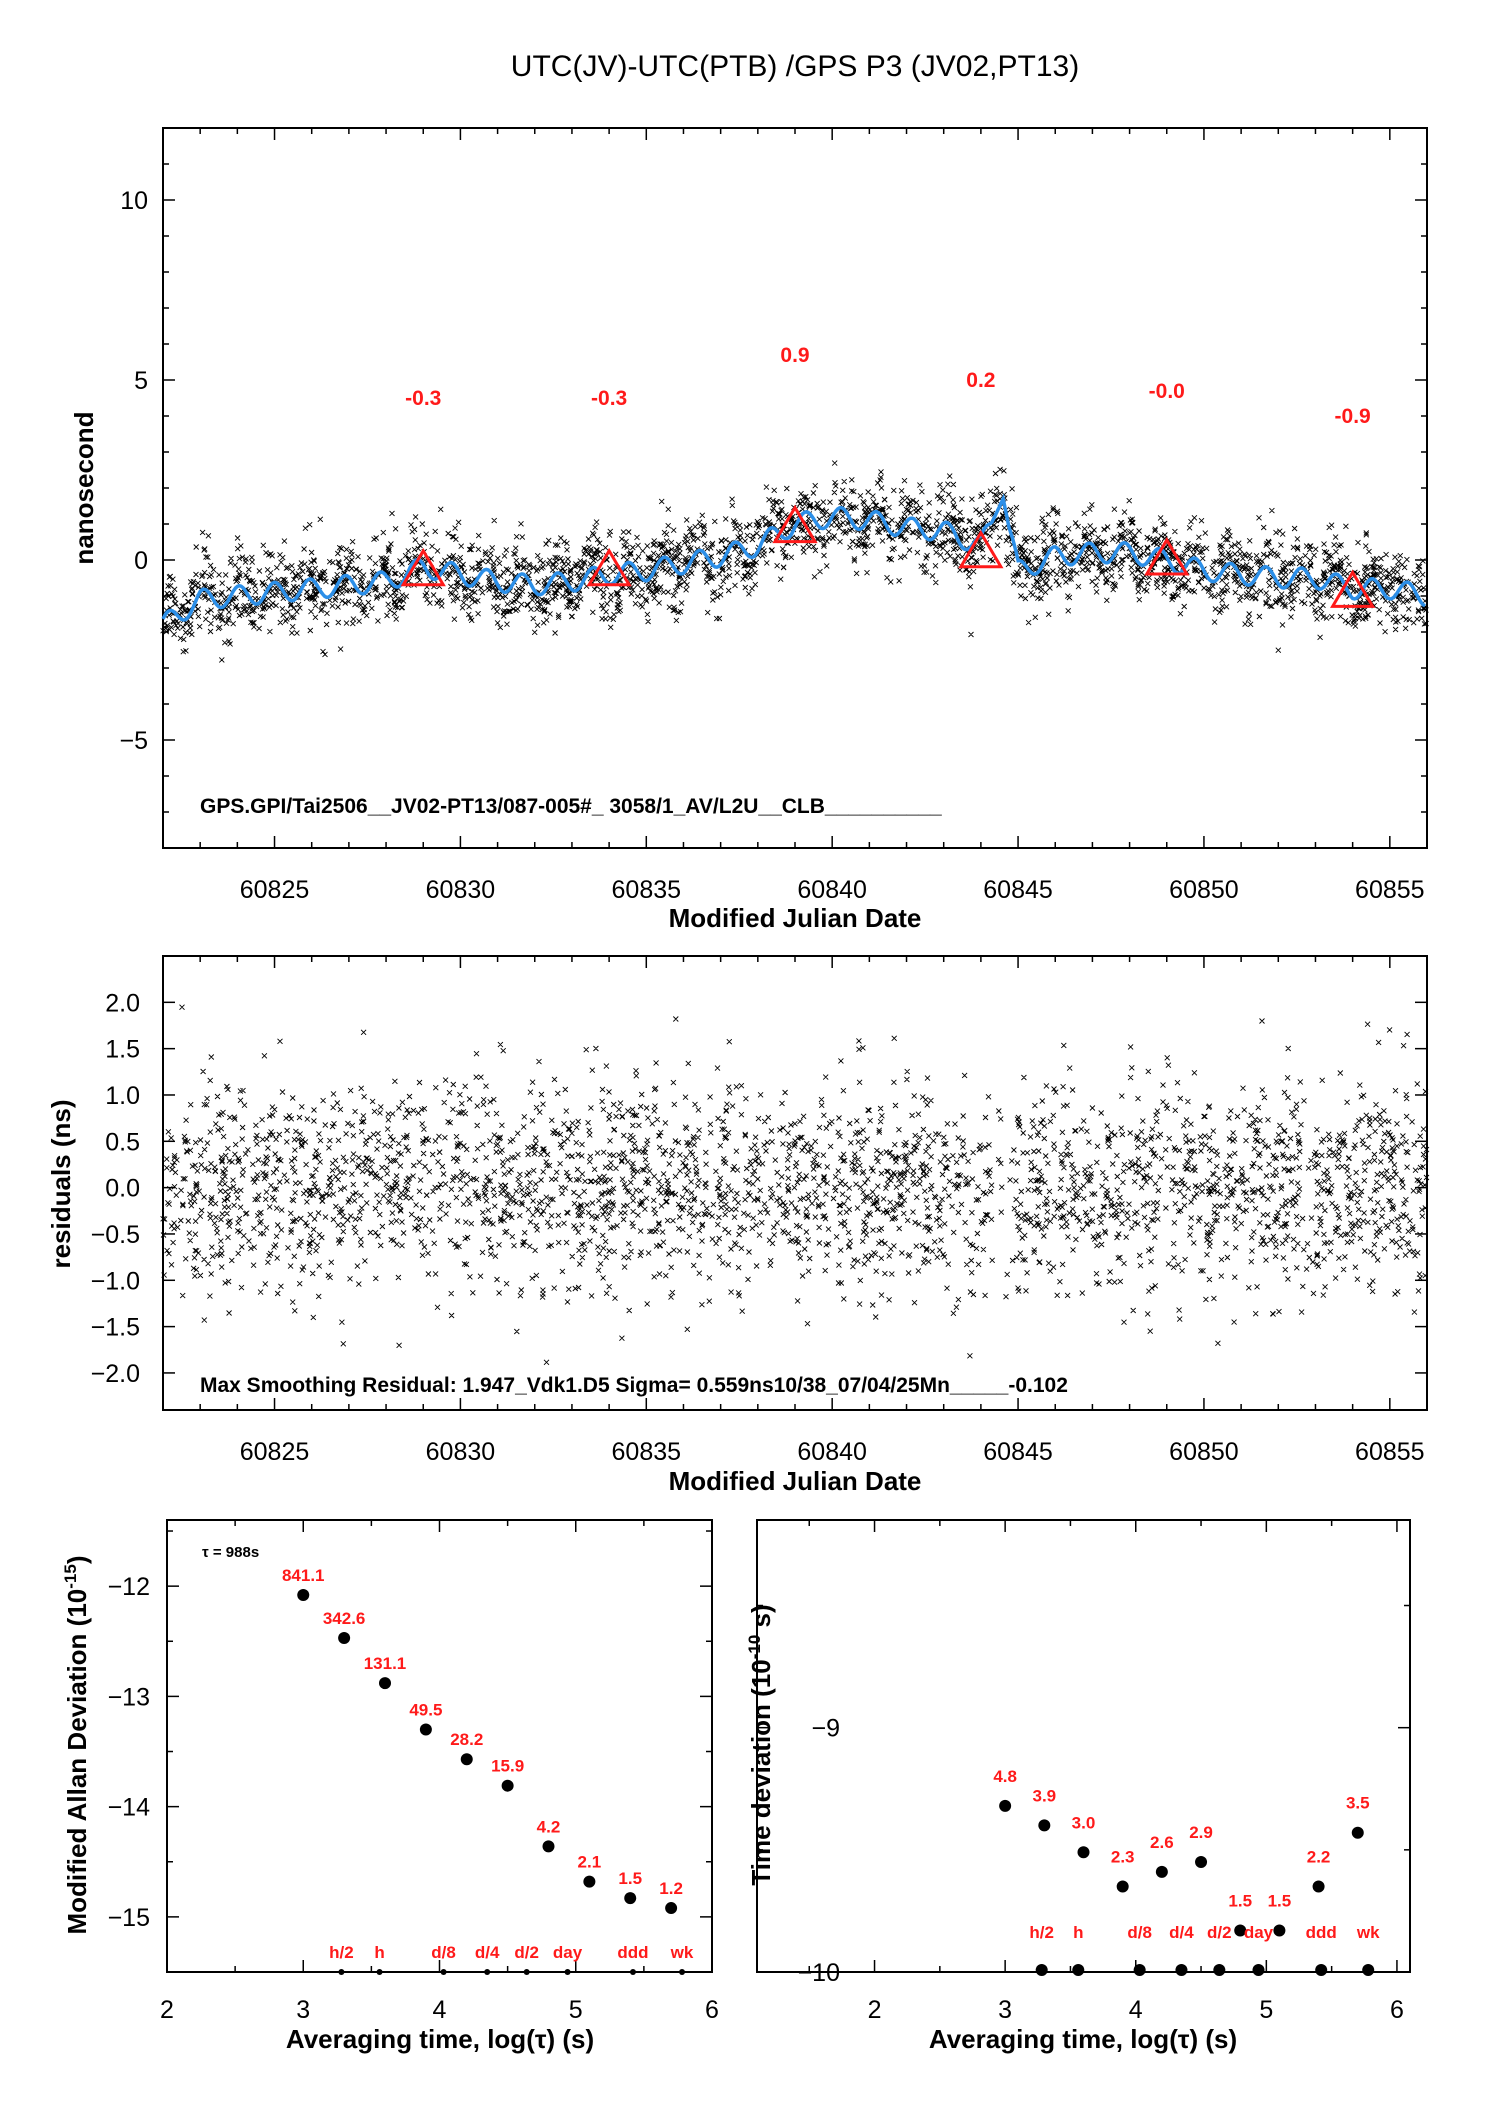  What do you see at coordinates (1018, 890) in the screenshot?
I see `x-tick-label: 60845` at bounding box center [1018, 890].